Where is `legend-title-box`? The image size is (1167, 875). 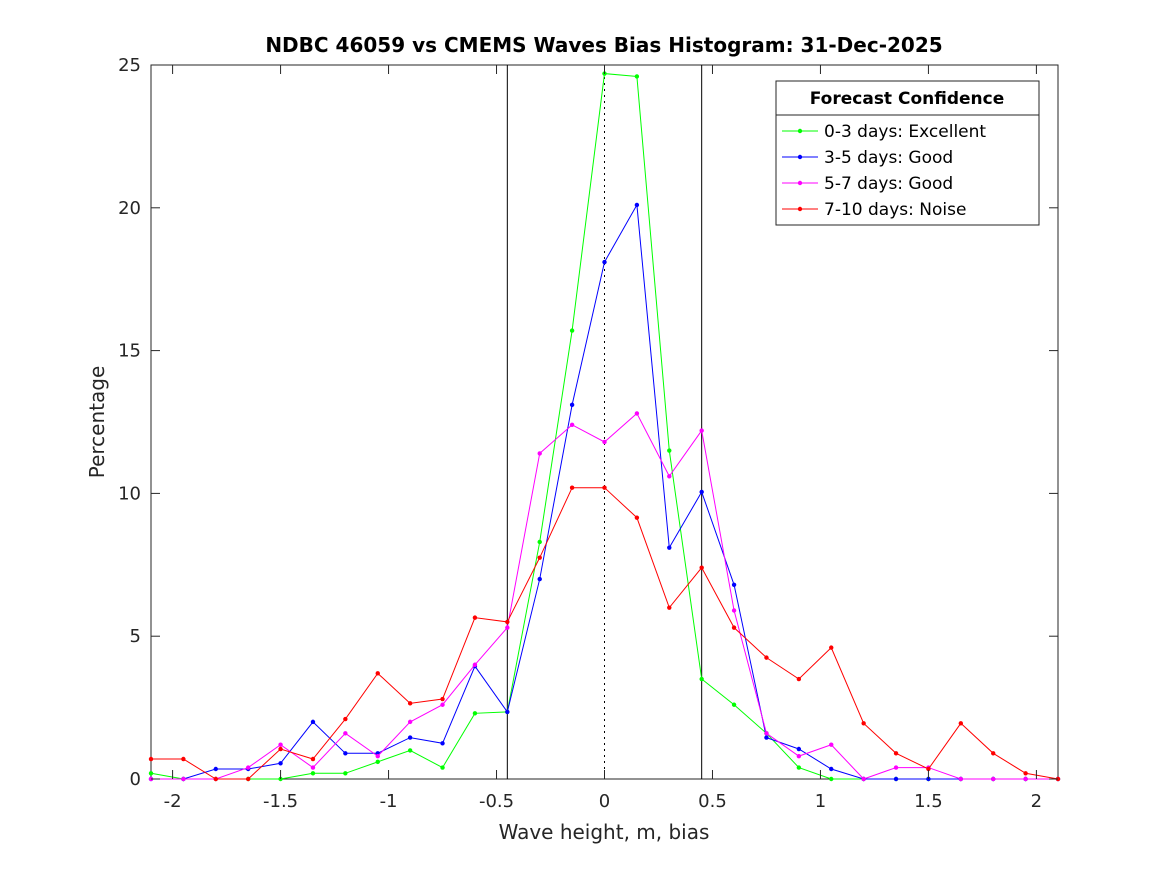
legend-title-box is located at coordinates (907, 98).